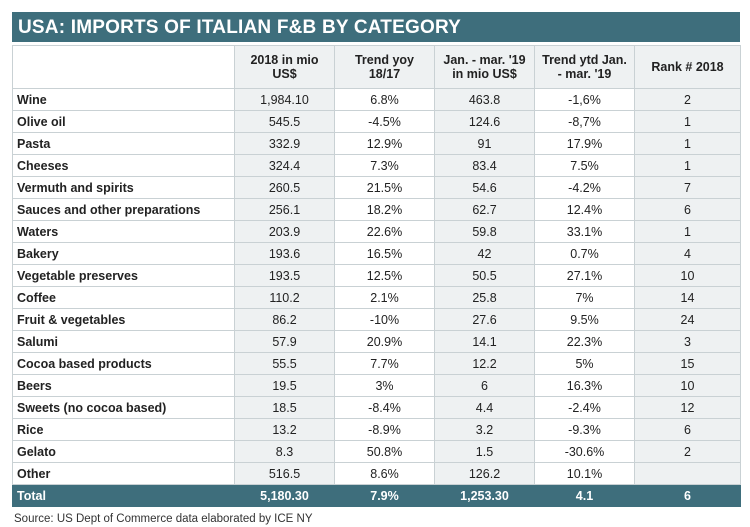  What do you see at coordinates (123, 407) in the screenshot?
I see `row-label: Sweets (no cocoa based)` at bounding box center [123, 407].